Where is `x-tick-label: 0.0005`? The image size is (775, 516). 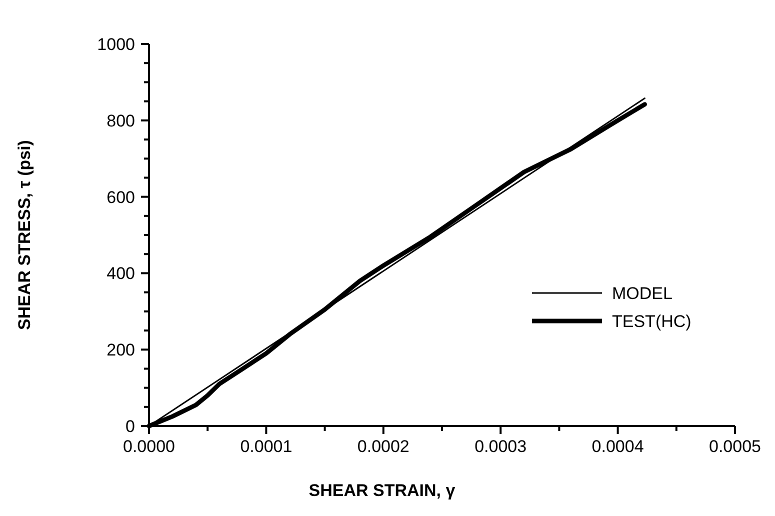
x-tick-label: 0.0005 is located at coordinates (735, 446).